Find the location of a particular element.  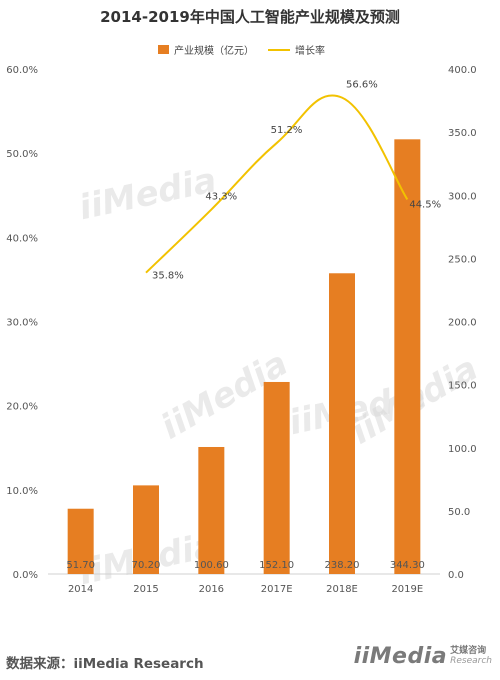

legend-bar-label: 产业规模（亿元） is located at coordinates (214, 51).